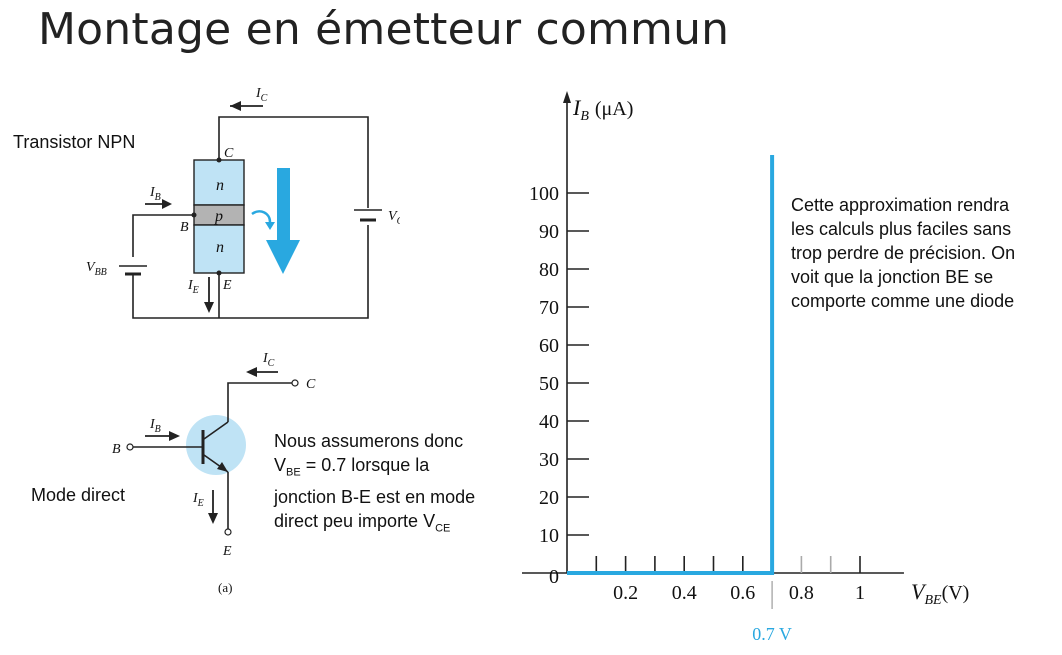  What do you see at coordinates (200, 503) in the screenshot?
I see `symbol-ie-sub: E` at bounding box center [200, 503].